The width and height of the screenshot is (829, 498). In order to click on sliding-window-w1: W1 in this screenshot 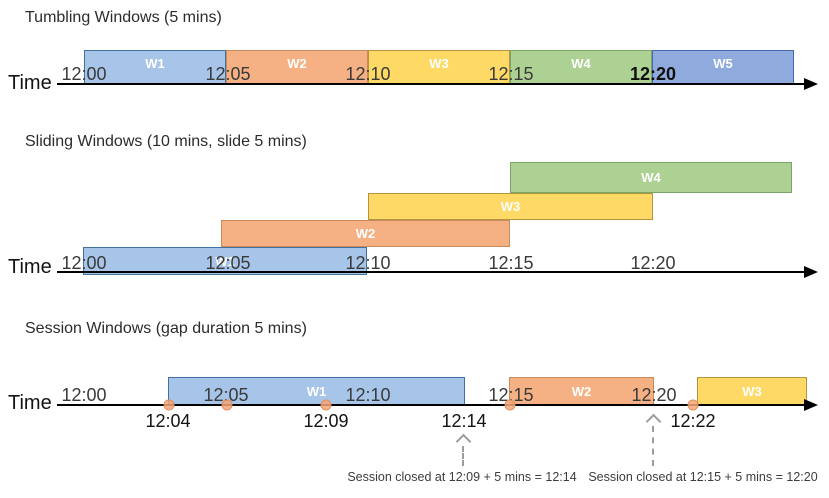, I will do `click(225, 261)`.